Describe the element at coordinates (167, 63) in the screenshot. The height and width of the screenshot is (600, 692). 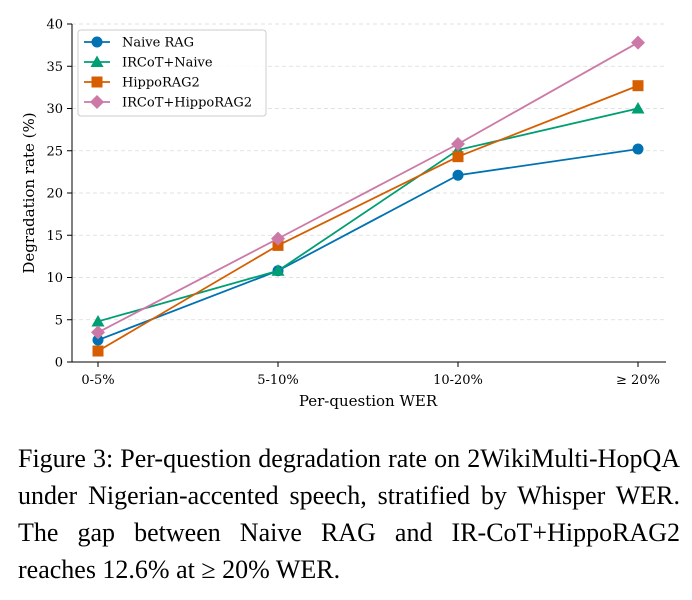
I see `legend-label: IRCoT+Naive` at that location.